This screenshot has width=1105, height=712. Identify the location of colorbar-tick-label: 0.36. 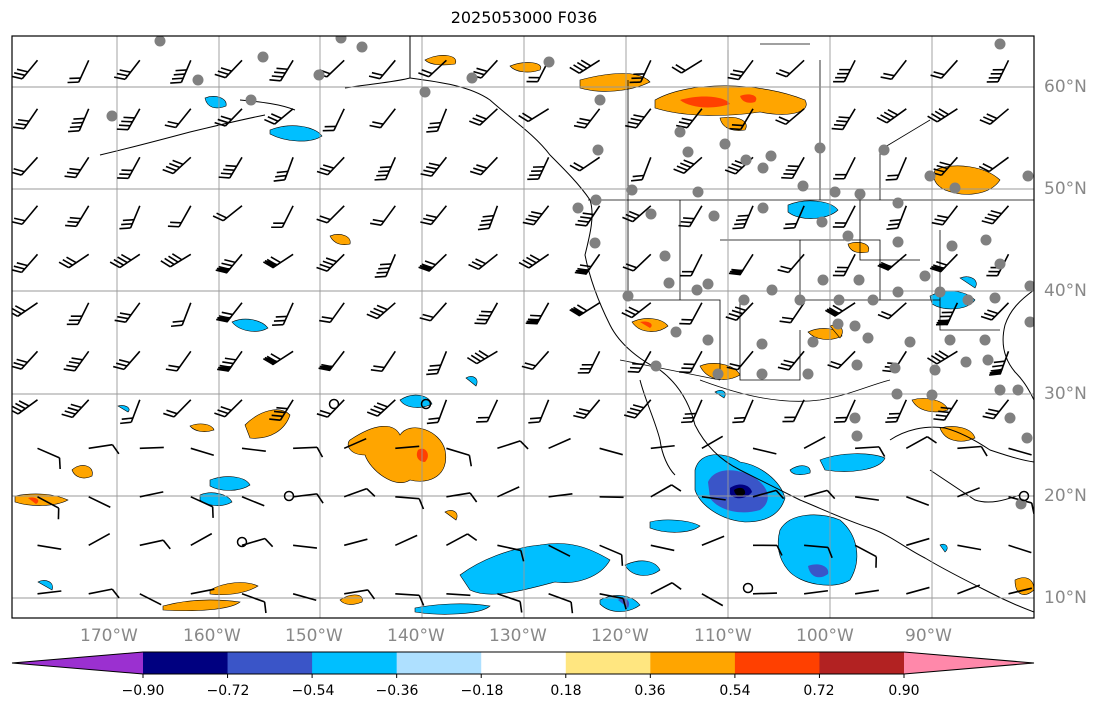
(650, 691).